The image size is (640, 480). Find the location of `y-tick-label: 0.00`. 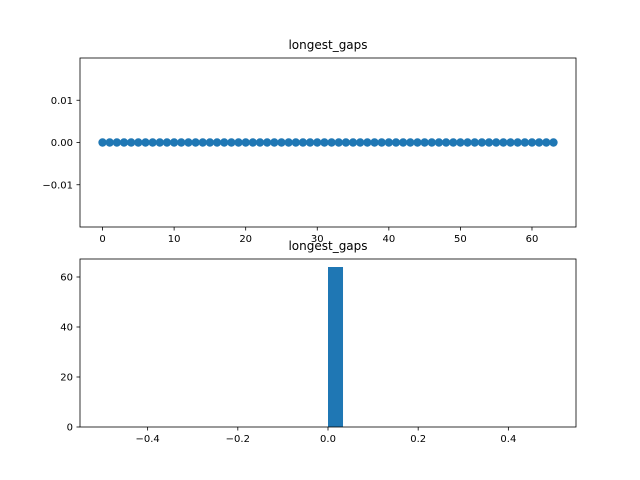

y-tick-label: 0.00 is located at coordinates (62, 143).